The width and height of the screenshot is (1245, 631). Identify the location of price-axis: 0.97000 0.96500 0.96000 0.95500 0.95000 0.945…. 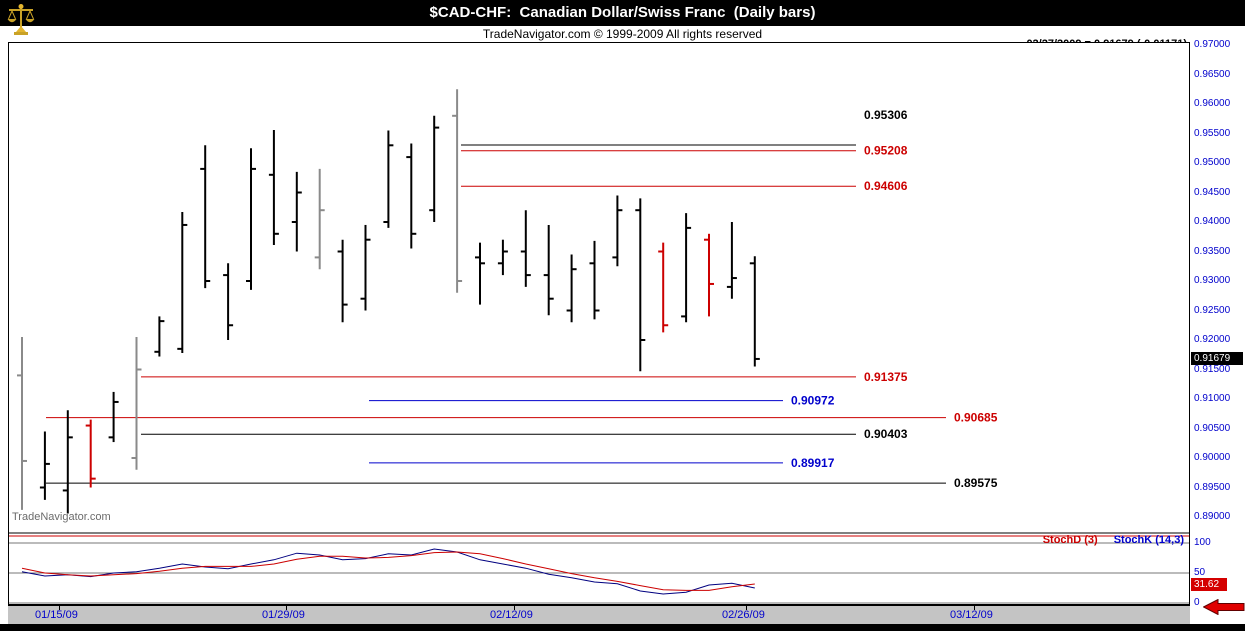
(1218, 315).